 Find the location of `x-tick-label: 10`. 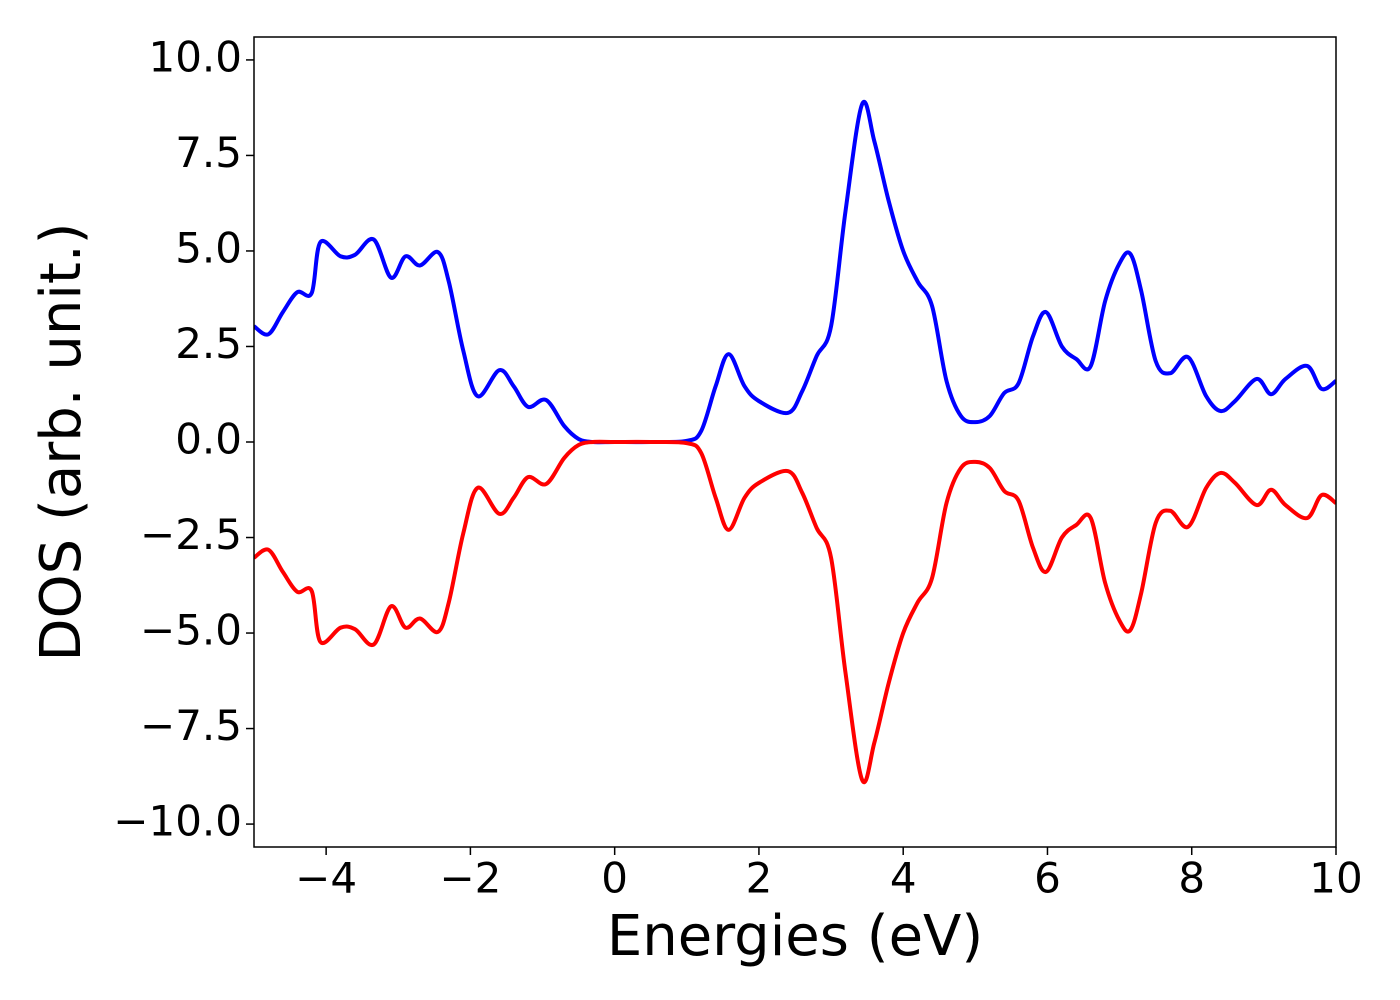

x-tick-label: 10 is located at coordinates (1335, 878).